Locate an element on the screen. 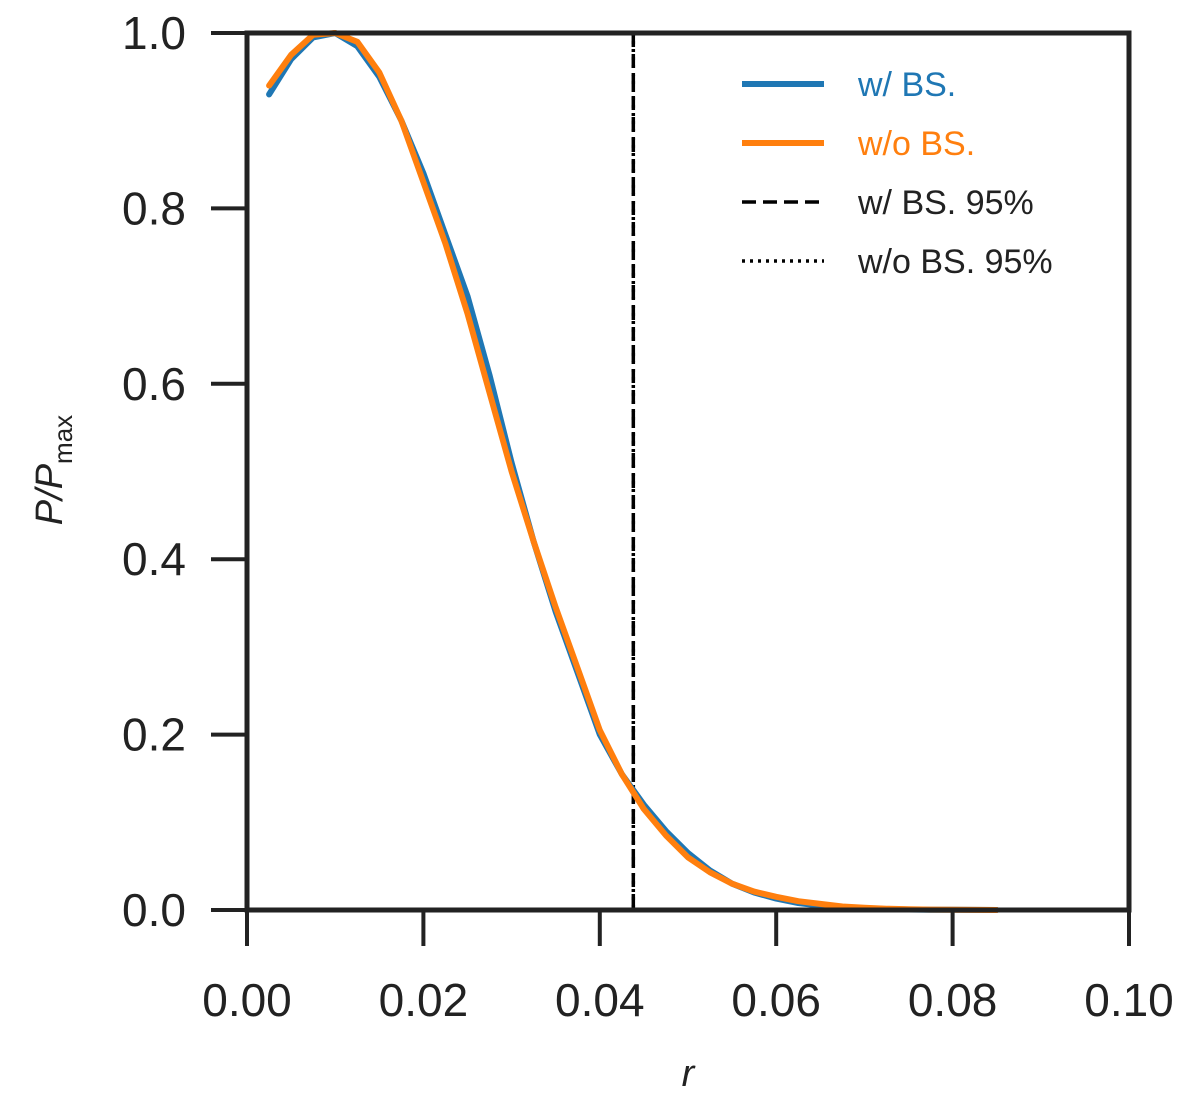  y-tick-label: 0.6 is located at coordinates (154, 384).